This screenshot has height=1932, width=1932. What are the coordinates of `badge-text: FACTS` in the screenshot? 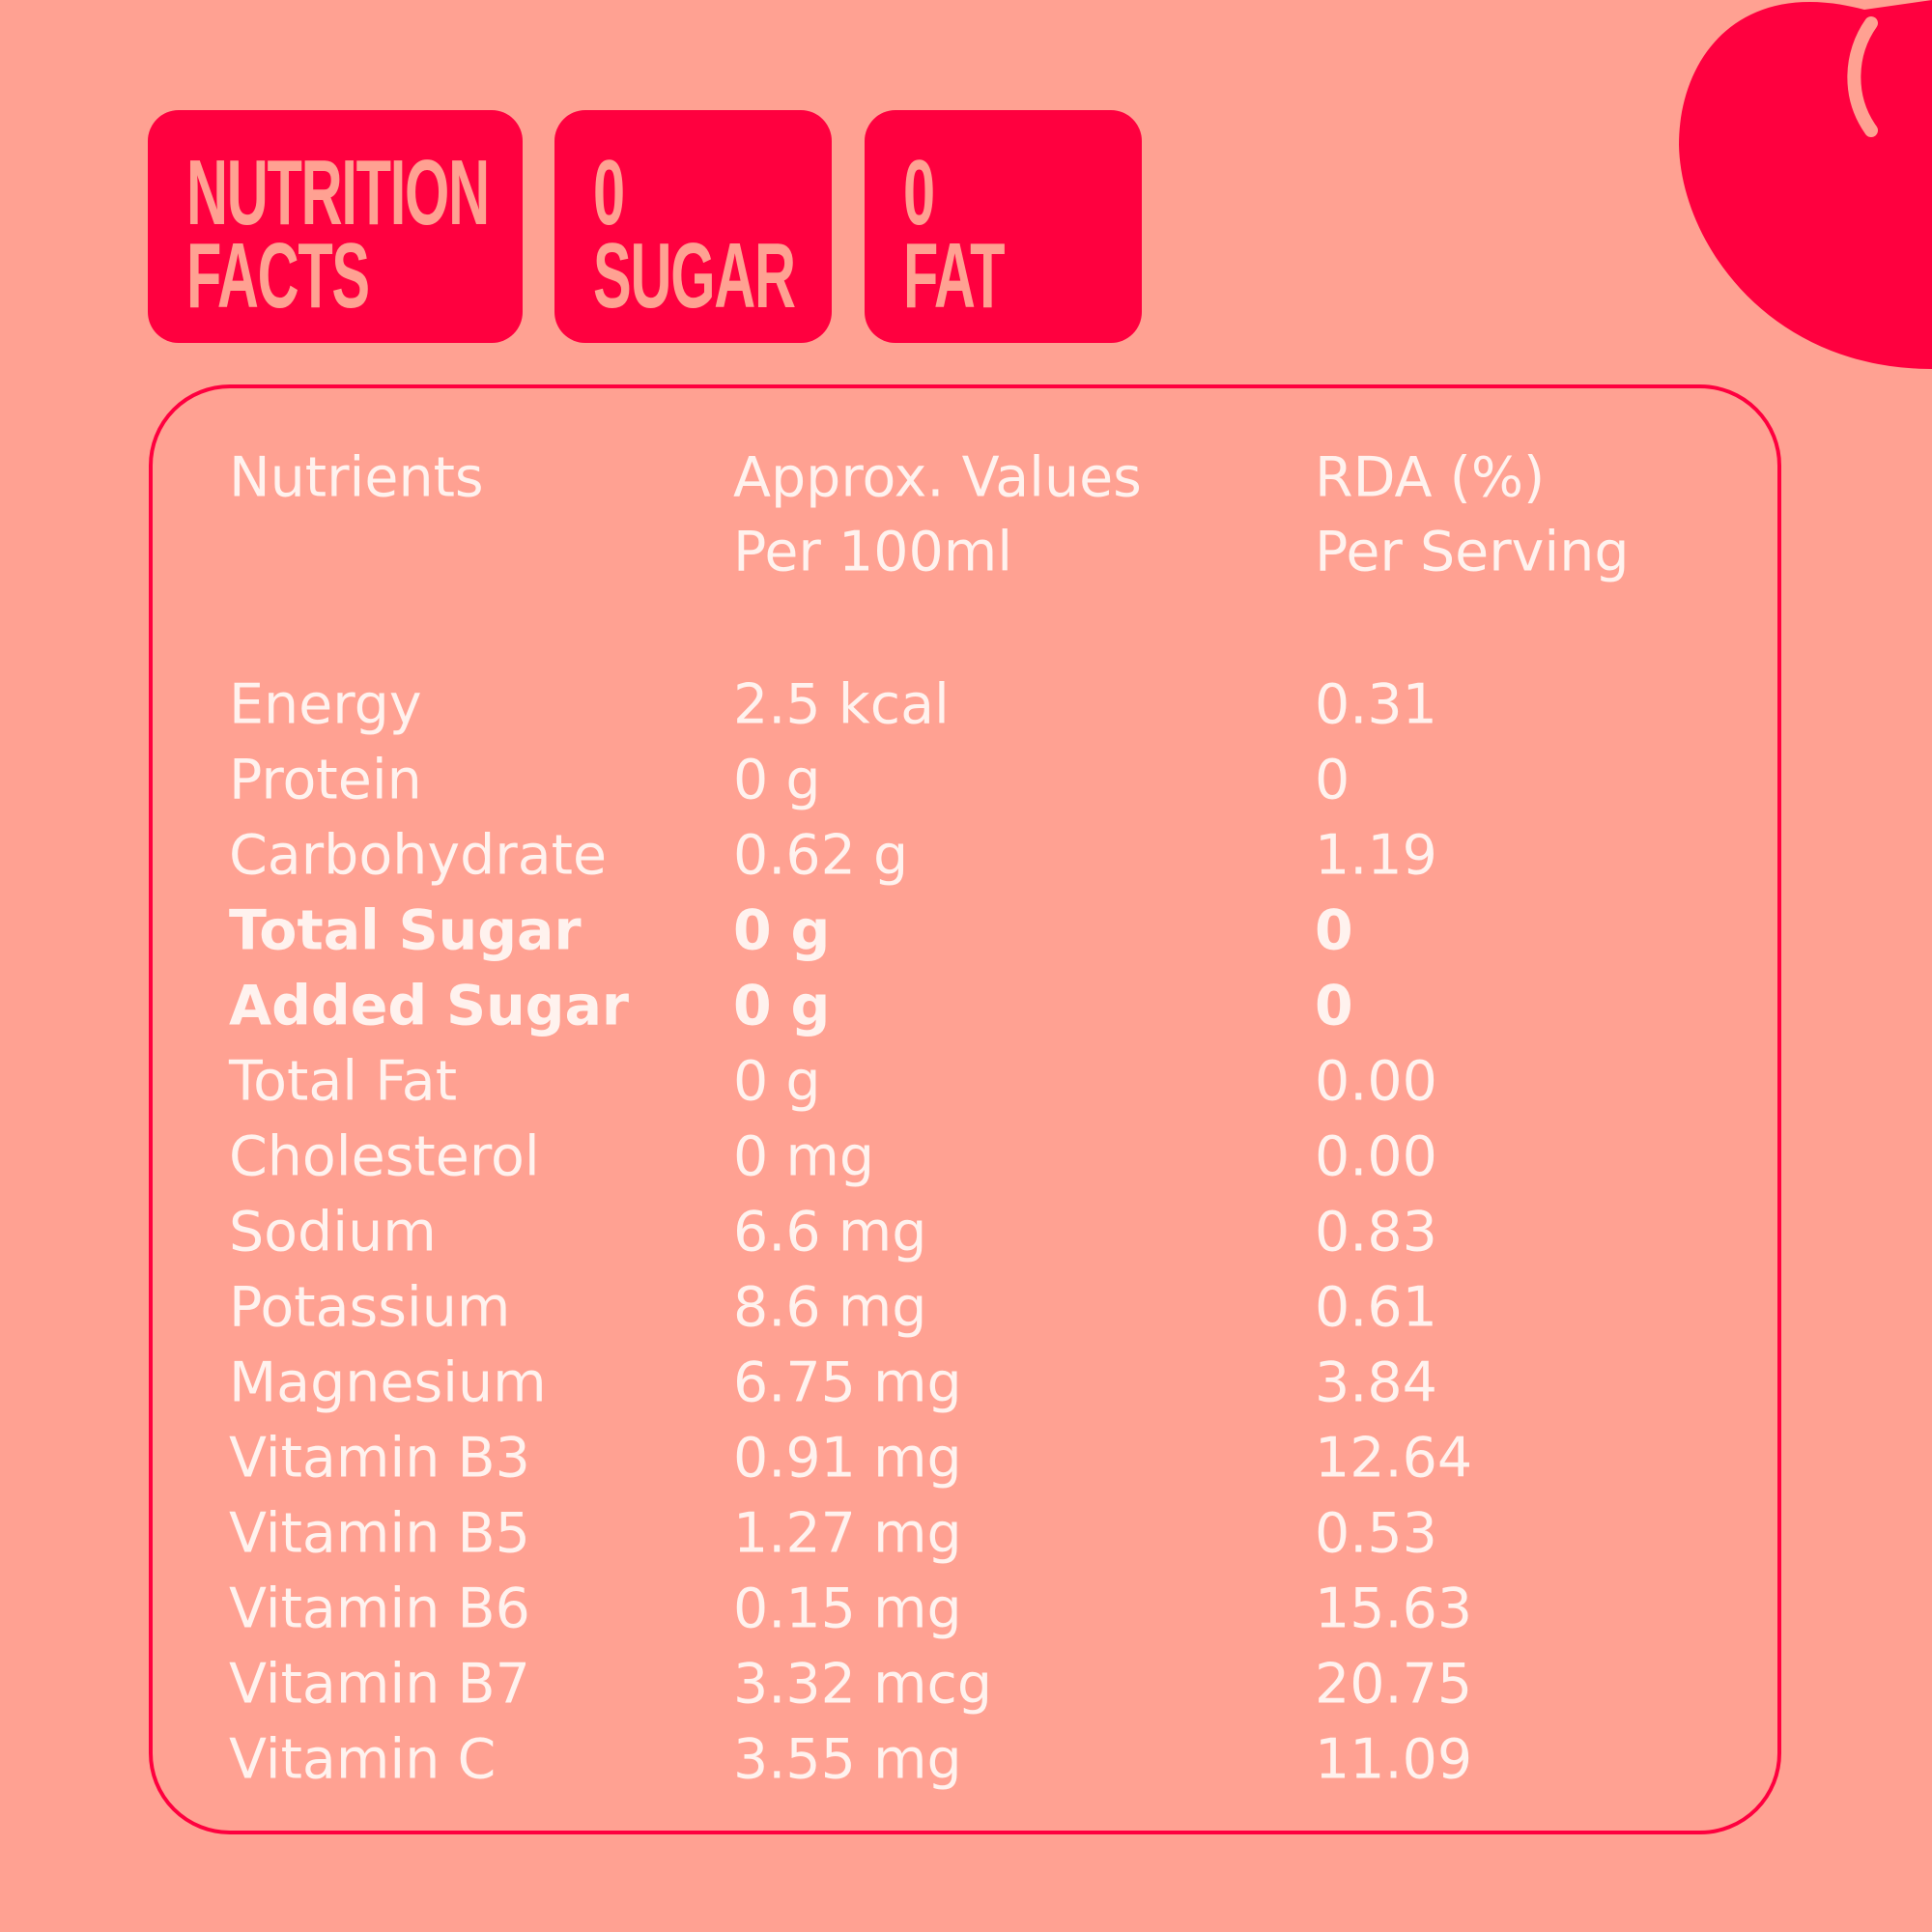 It's located at (278, 275).